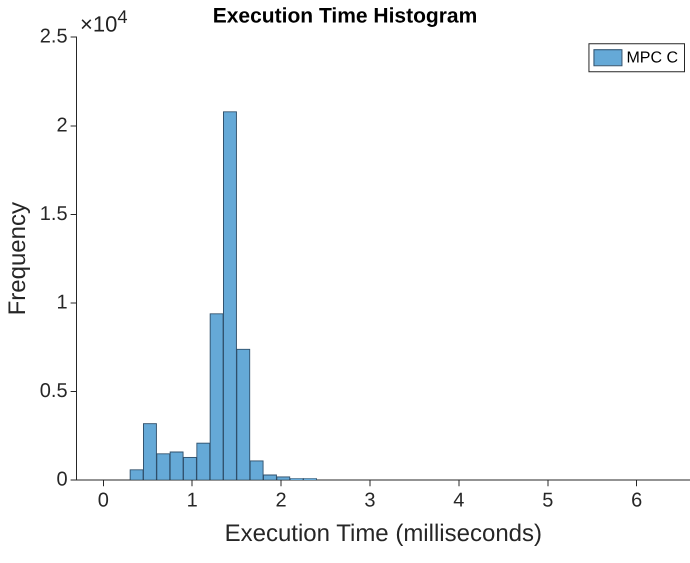  Describe the element at coordinates (192, 501) in the screenshot. I see `x-tick-label: 1` at that location.